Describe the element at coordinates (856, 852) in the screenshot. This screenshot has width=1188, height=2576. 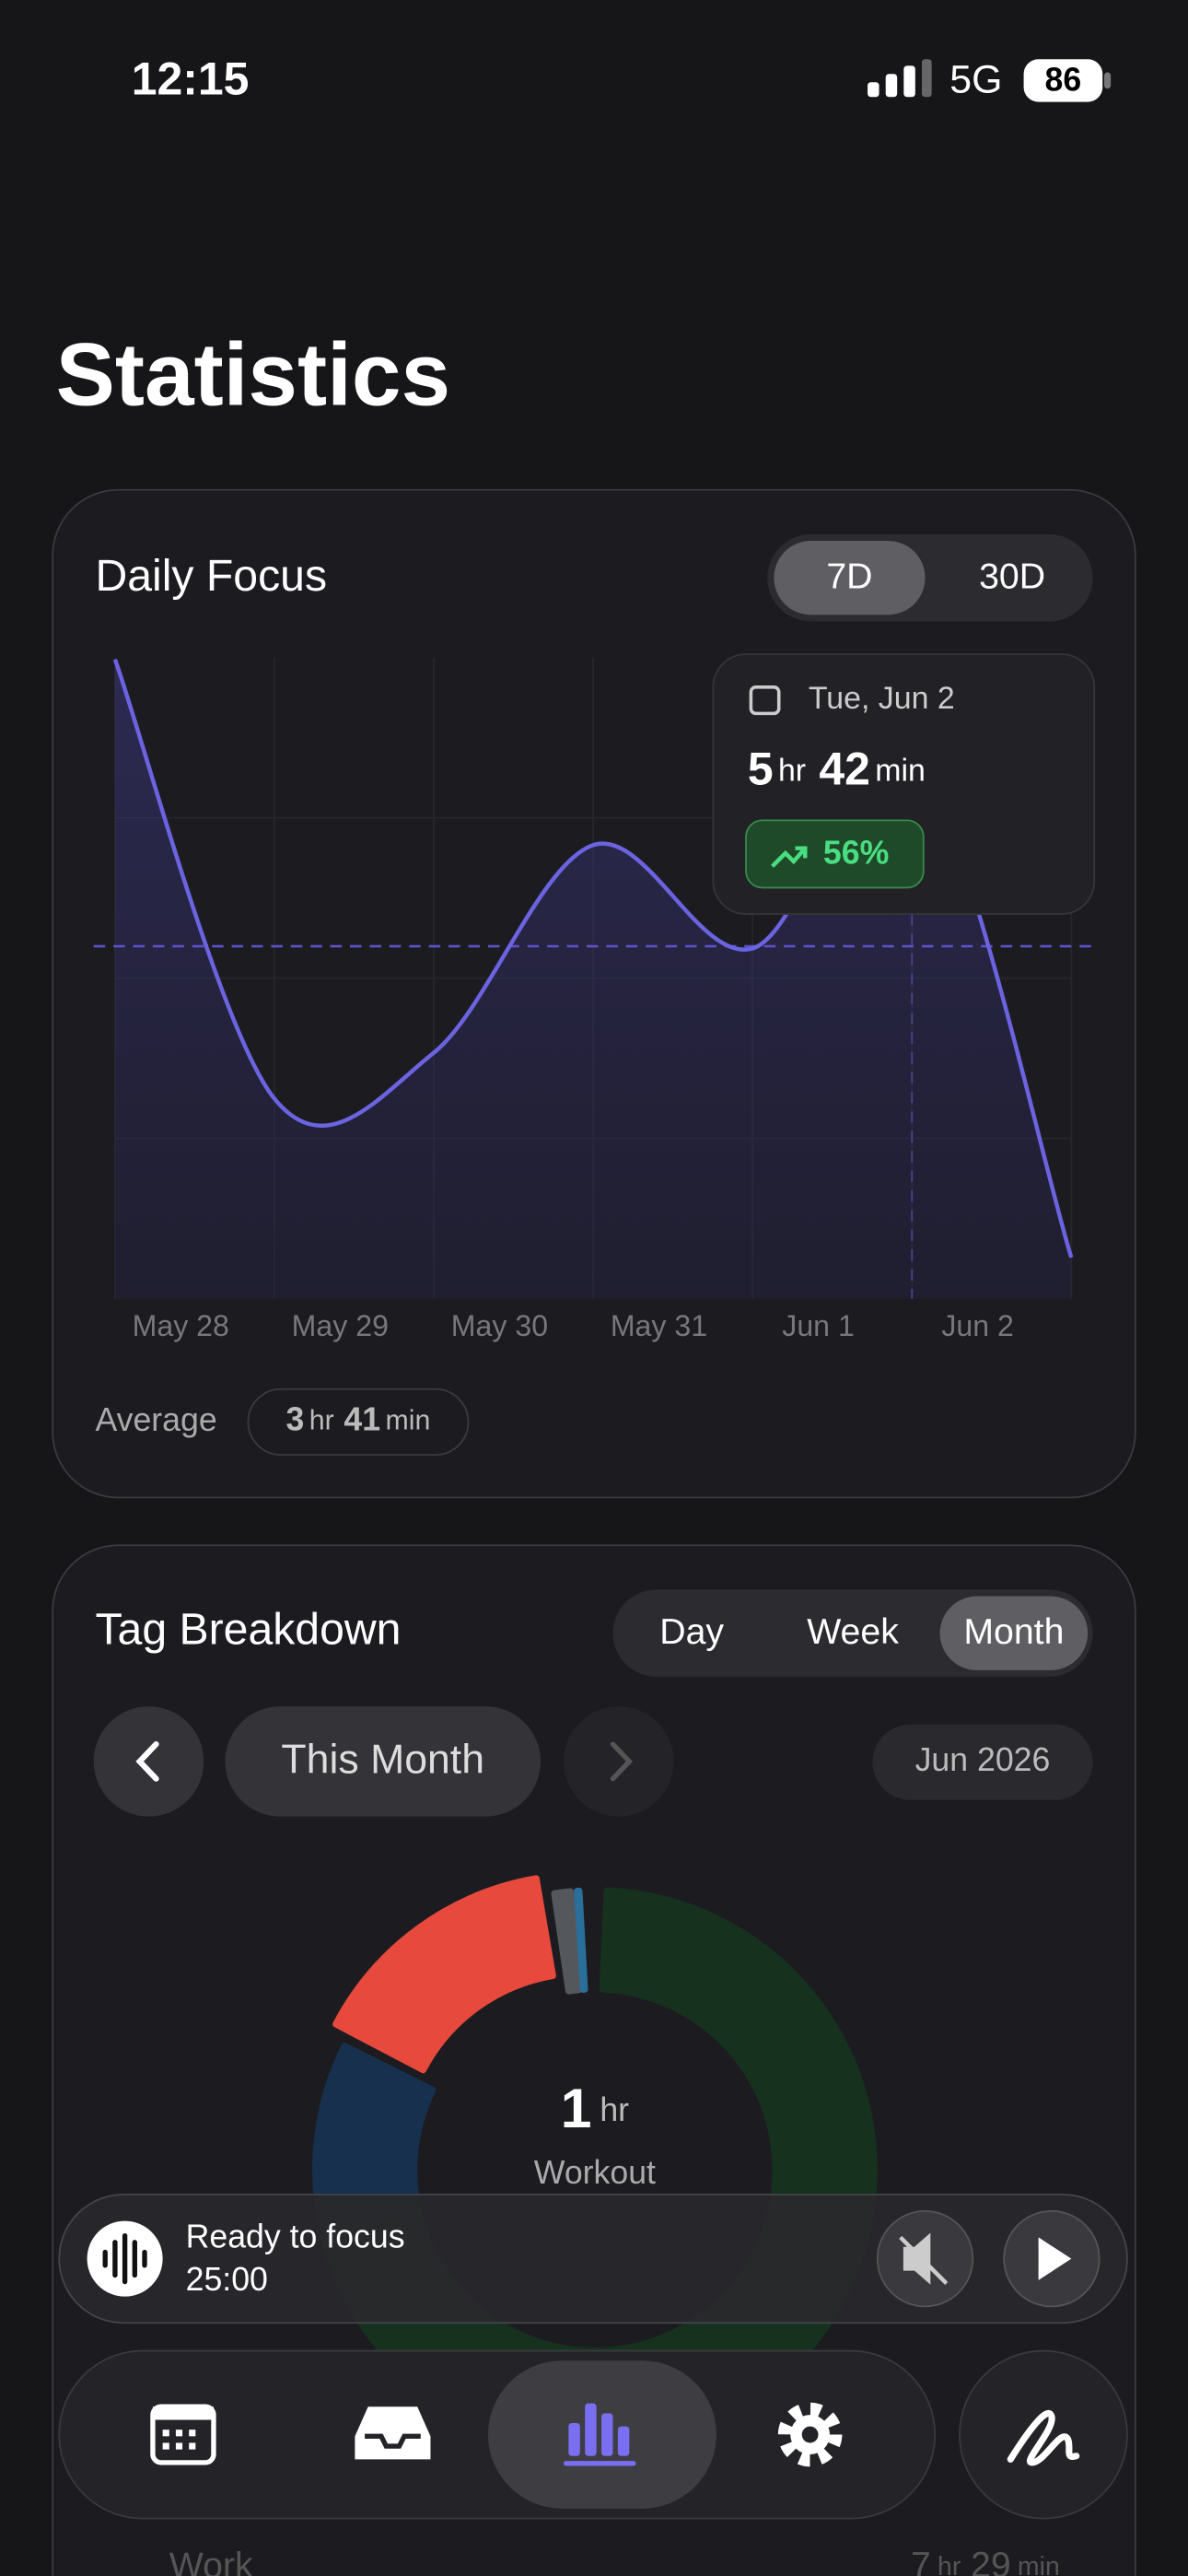
I see `change-label: 56%` at that location.